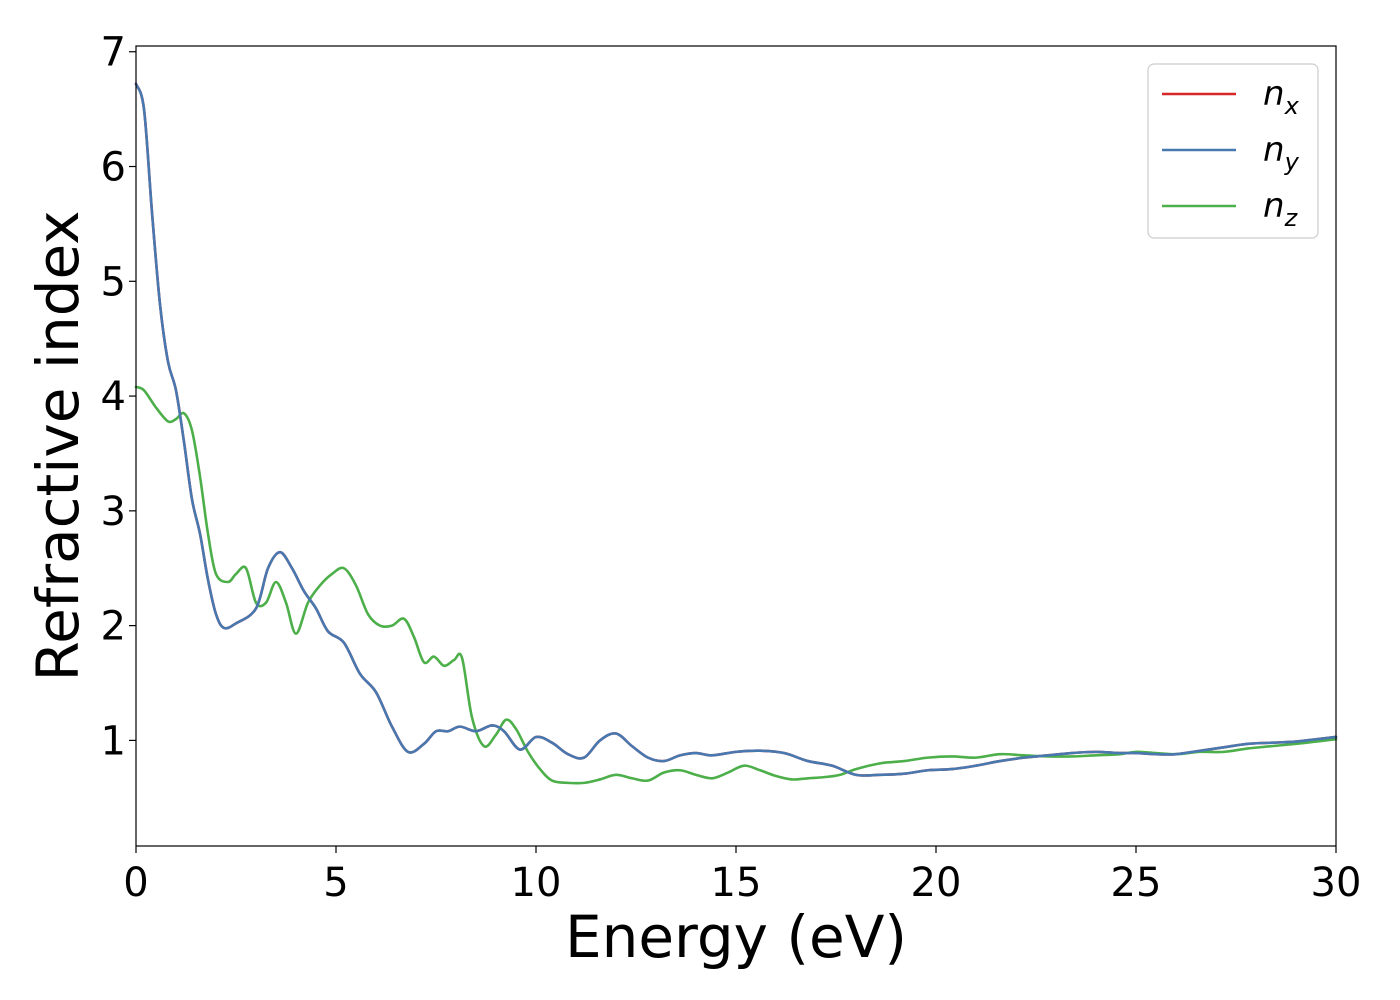 The width and height of the screenshot is (1400, 1000). I want to click on legend-label-ny: ny, so click(1281, 153).